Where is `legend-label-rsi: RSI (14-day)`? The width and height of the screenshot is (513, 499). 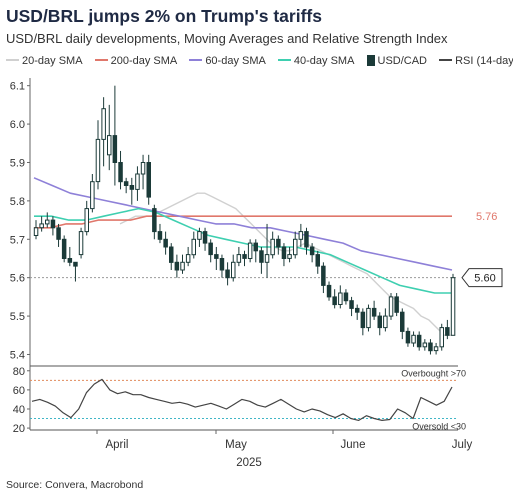
legend-label-rsi: RSI (14-day) is located at coordinates (484, 61).